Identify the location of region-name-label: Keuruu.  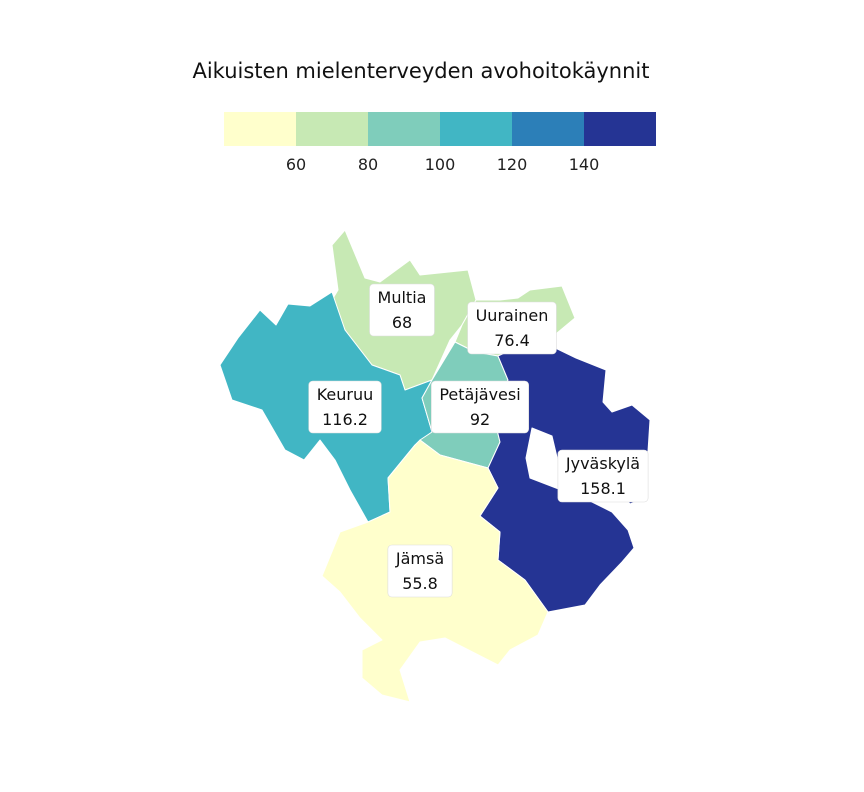
(345, 394).